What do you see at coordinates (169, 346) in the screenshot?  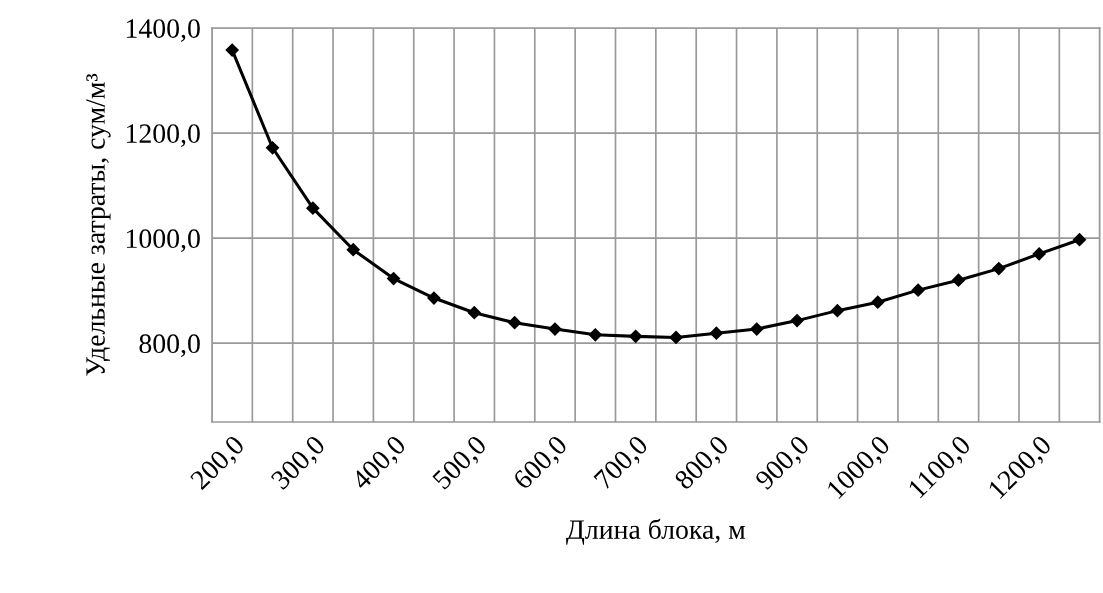 I see `y-tick-label: 800,0` at bounding box center [169, 346].